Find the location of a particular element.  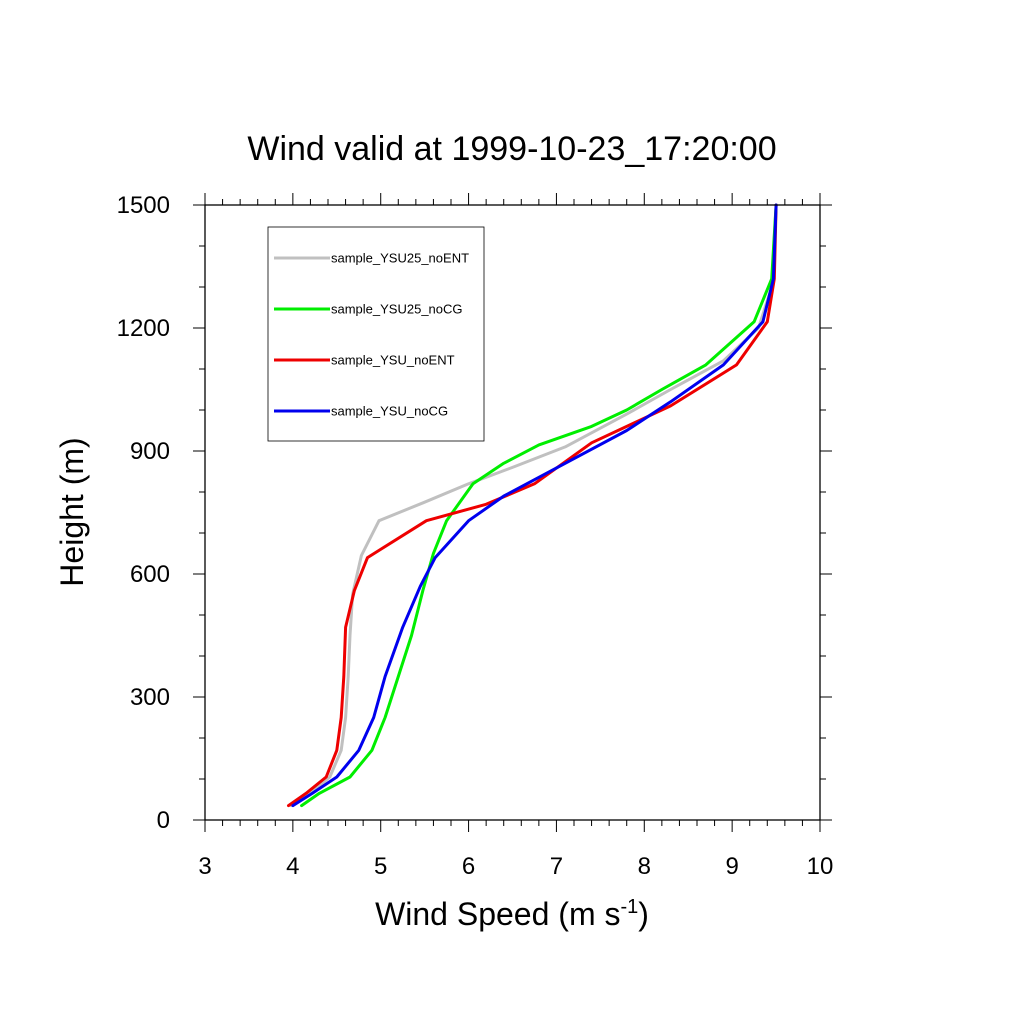

x-tick-label: 10 is located at coordinates (820, 866).